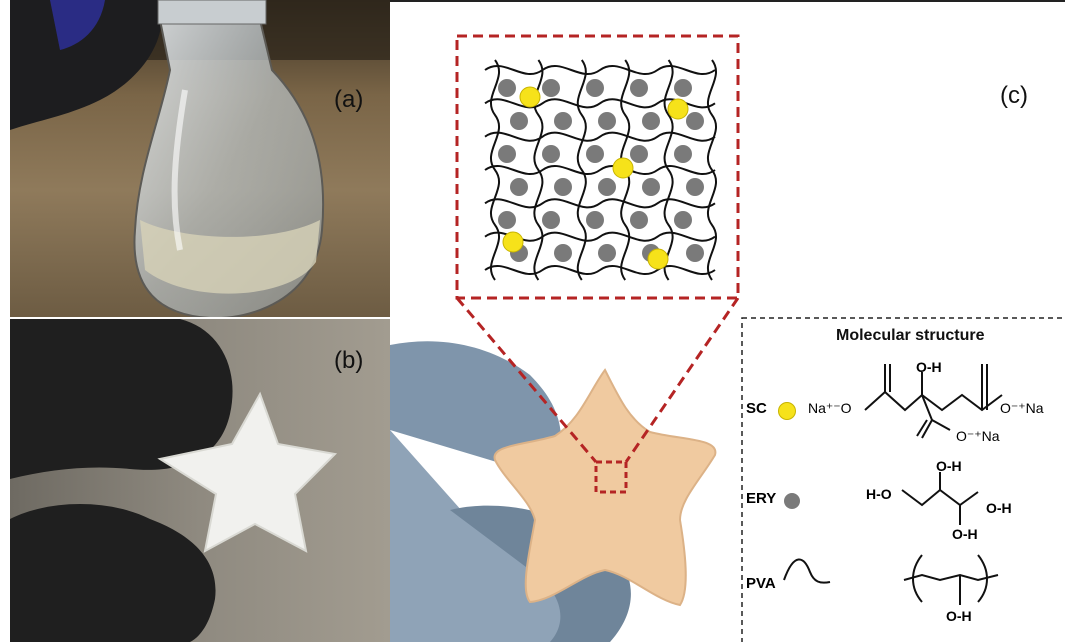 The width and height of the screenshot is (1065, 642). I want to click on pva-oh-bottom: O-H, so click(959, 616).